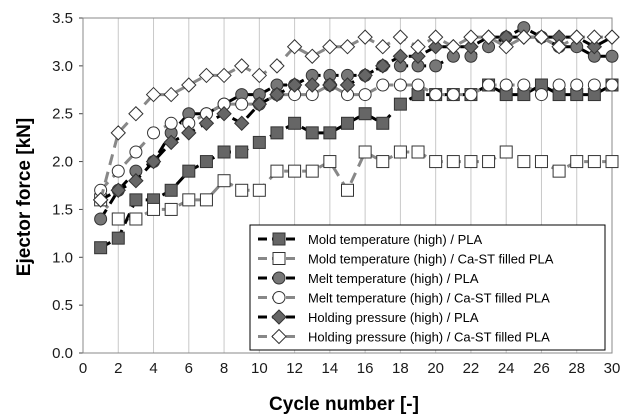 This screenshot has height=417, width=622. I want to click on y-tick-label: 2.0, so click(62, 162).